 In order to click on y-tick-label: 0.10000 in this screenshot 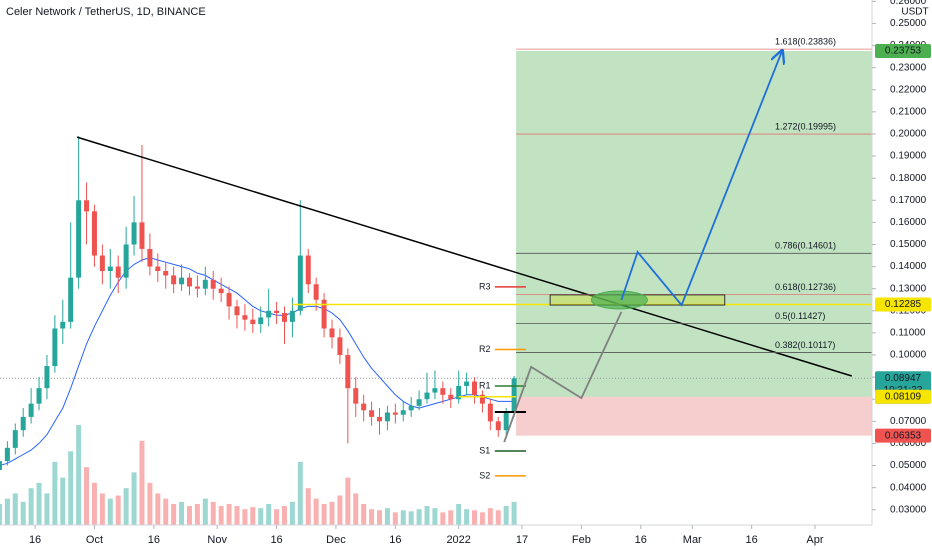, I will do `click(908, 355)`.